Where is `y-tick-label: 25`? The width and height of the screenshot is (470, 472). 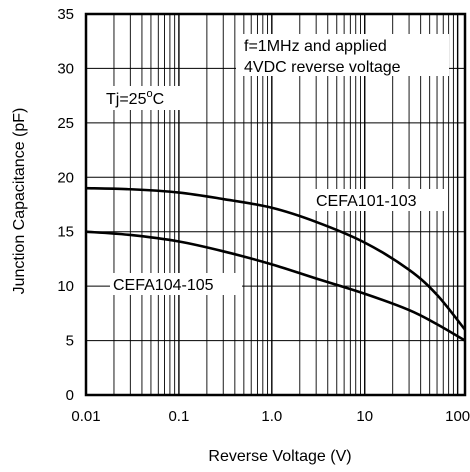
y-tick-label: 25 is located at coordinates (65, 123).